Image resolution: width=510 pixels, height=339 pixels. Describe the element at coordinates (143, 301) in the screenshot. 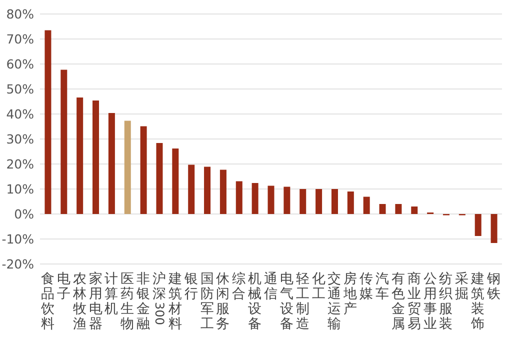

I see `x-tick-label: 非银金融` at that location.